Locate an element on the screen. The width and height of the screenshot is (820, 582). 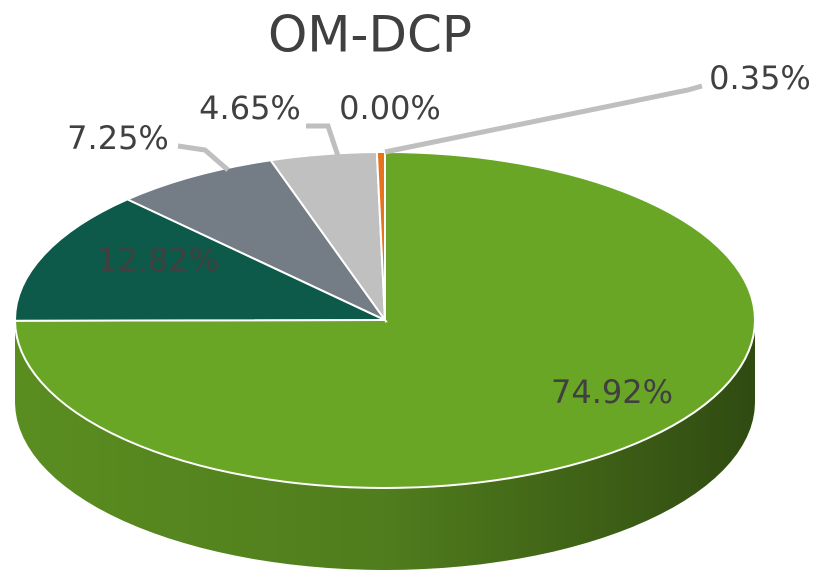
data-label: 74.92% is located at coordinates (612, 392).